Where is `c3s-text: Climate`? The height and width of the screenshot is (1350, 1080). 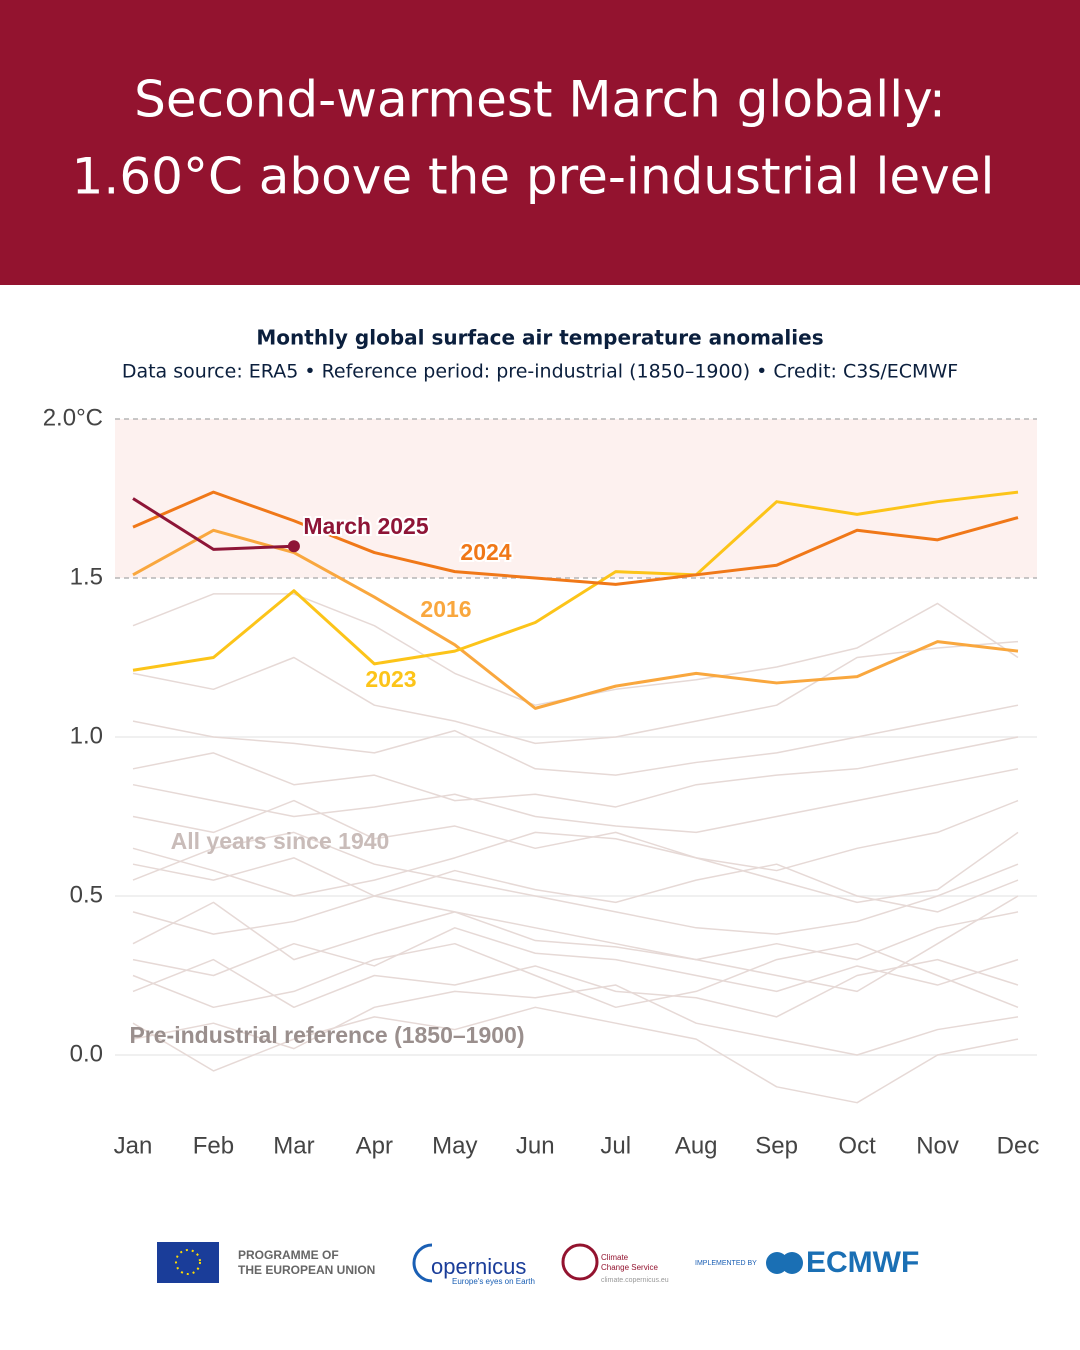
c3s-text: Climate is located at coordinates (615, 1257).